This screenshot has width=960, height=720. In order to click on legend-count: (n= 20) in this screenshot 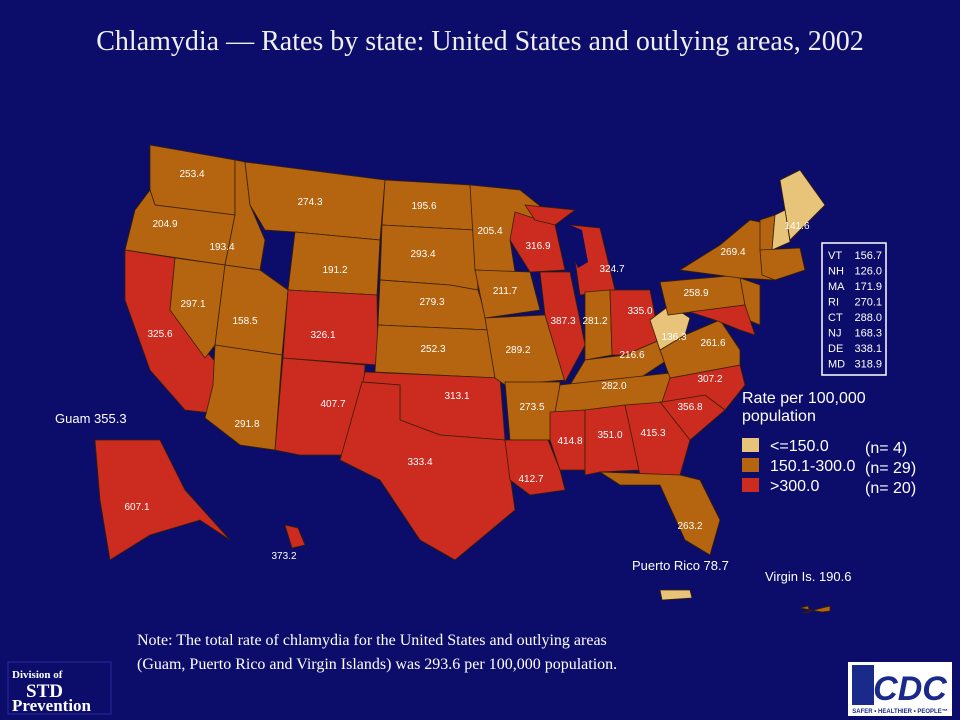, I will do `click(890, 488)`.